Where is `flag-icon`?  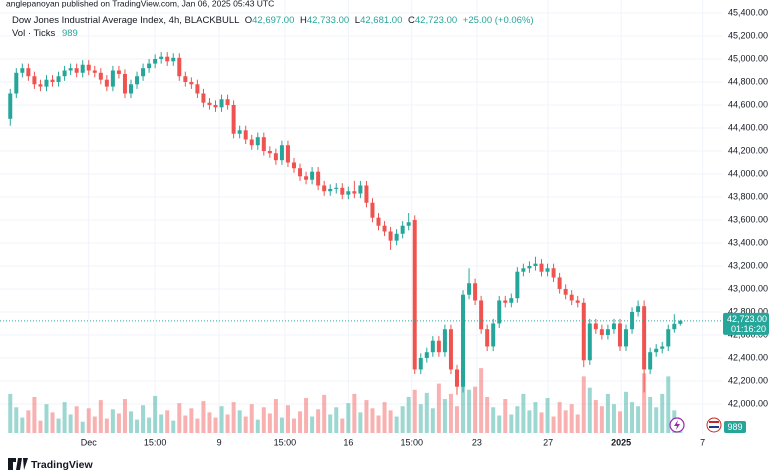 flag-icon is located at coordinates (714, 425).